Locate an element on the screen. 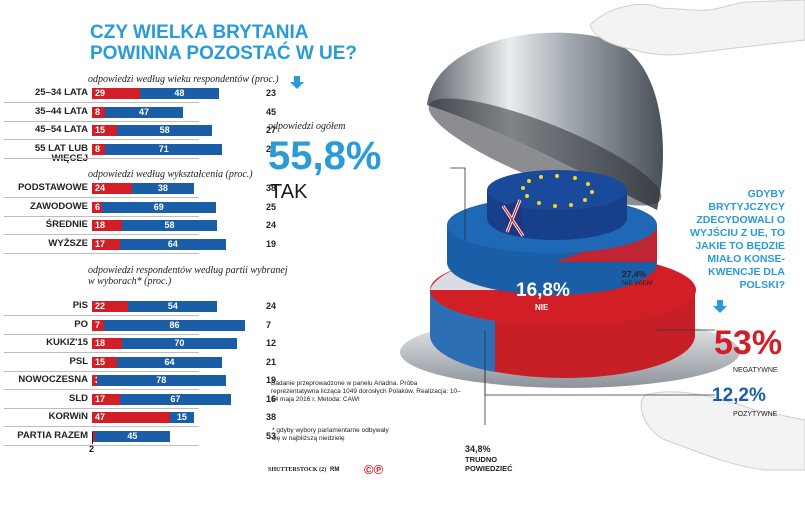  section-heading-education: odpowiedzi według wykształcenia (proc.) is located at coordinates (170, 174).